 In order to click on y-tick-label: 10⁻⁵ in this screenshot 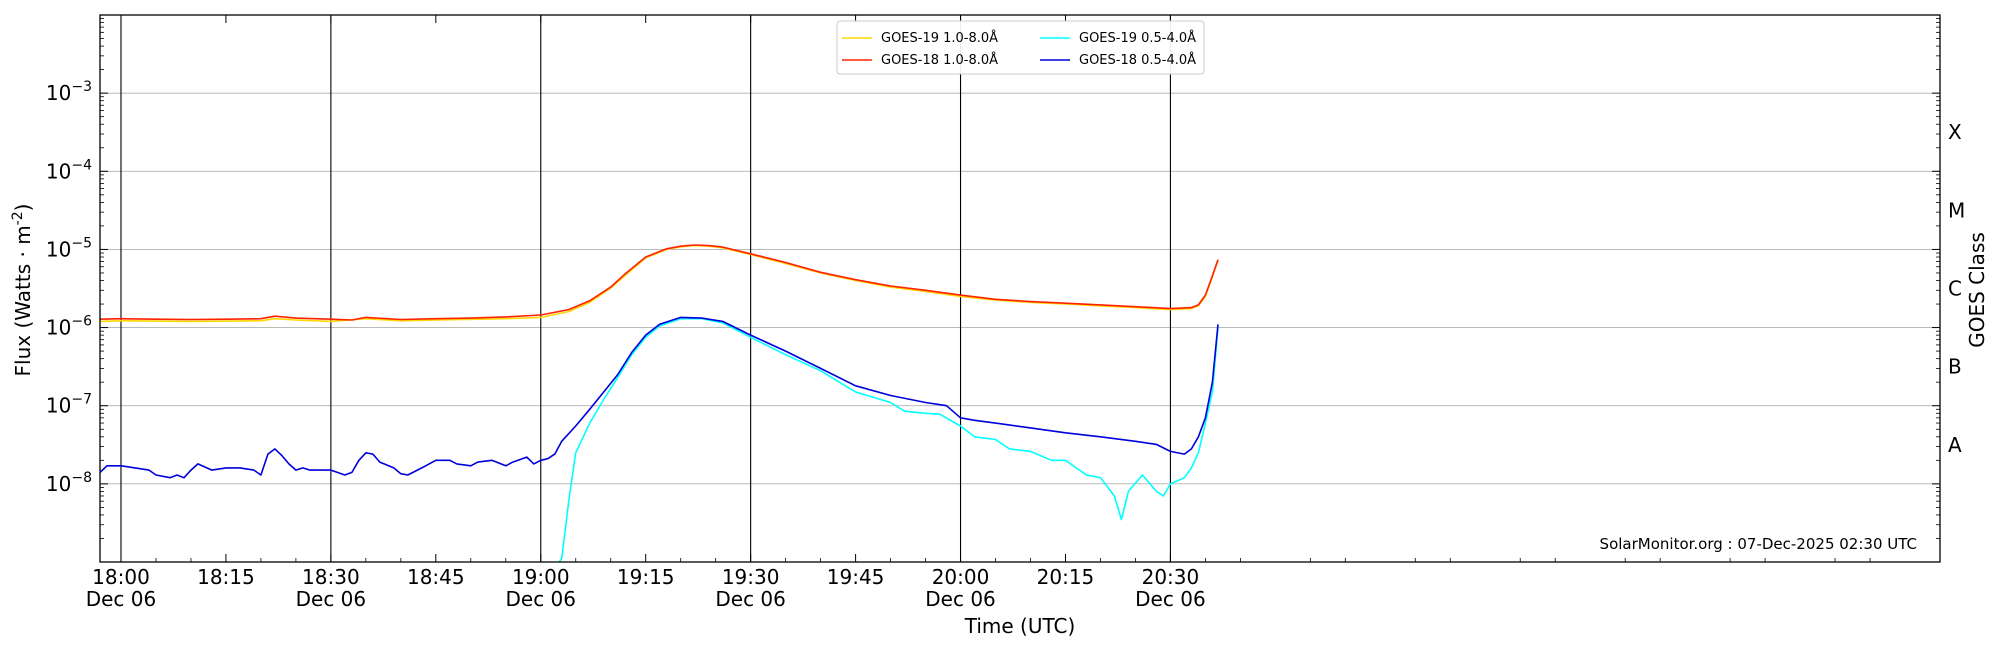, I will do `click(69, 248)`.